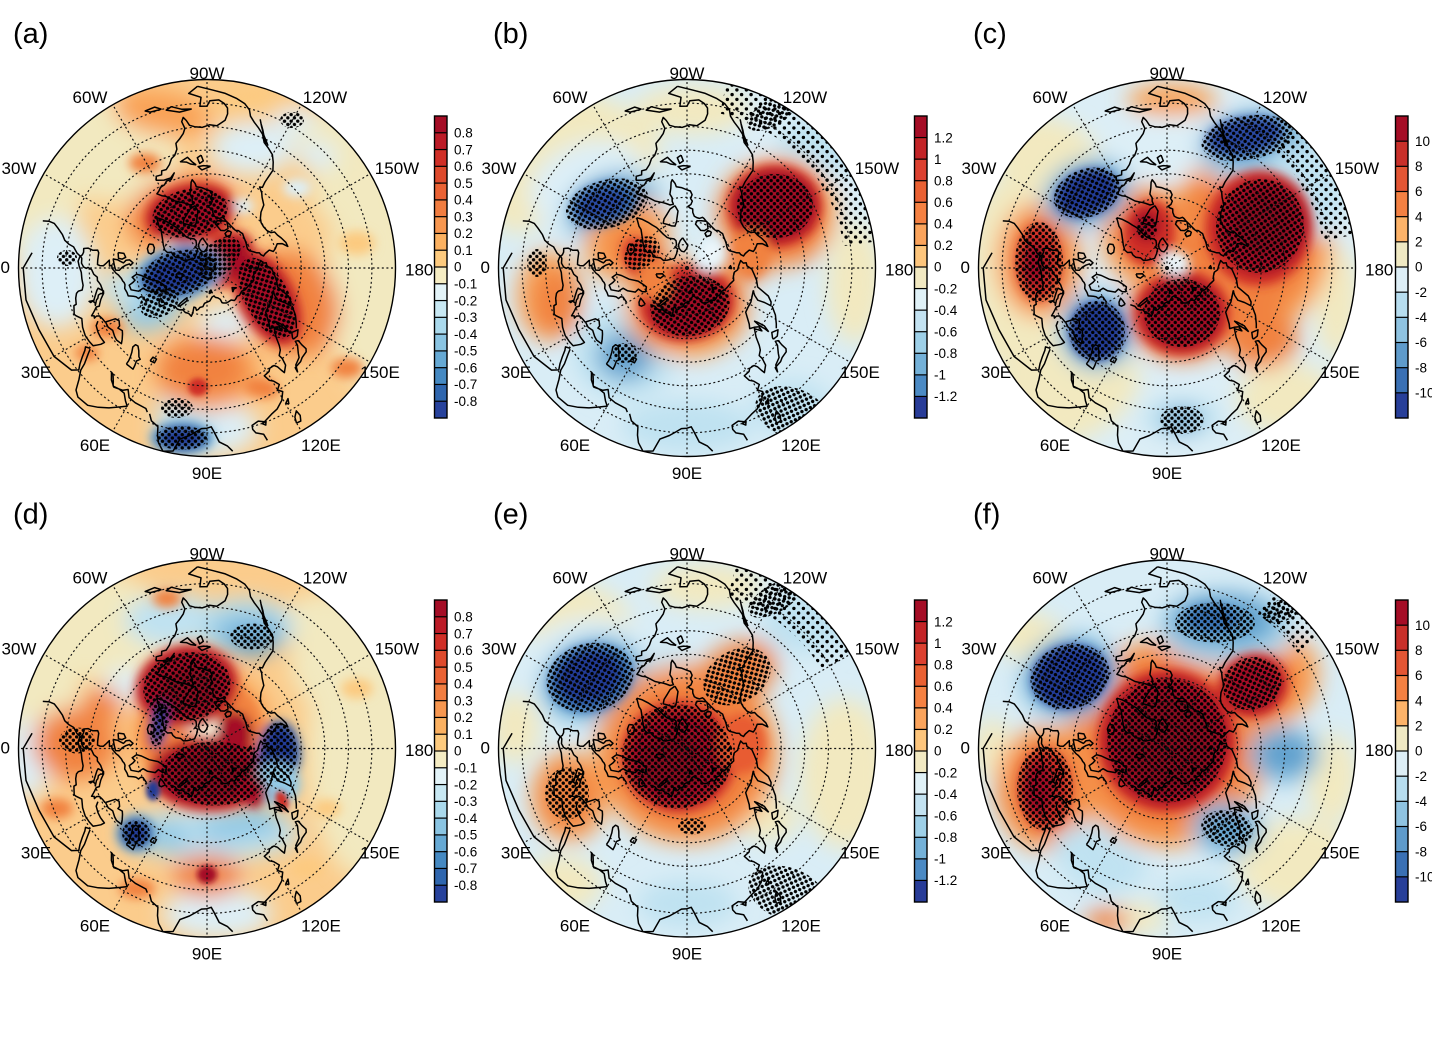 The width and height of the screenshot is (1432, 1037). Describe the element at coordinates (945, 772) in the screenshot. I see `svg-text: -0.2` at that location.